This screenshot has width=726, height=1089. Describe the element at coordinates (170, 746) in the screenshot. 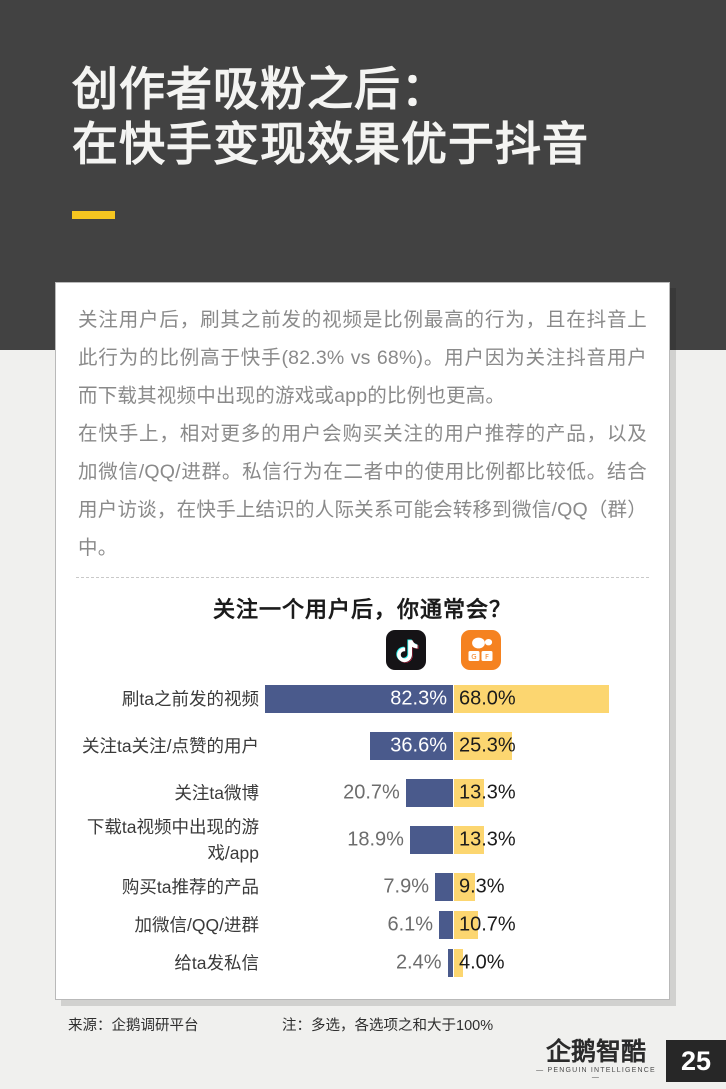

I see `chart-row-label: 关注ta关注/点赞的用户` at that location.